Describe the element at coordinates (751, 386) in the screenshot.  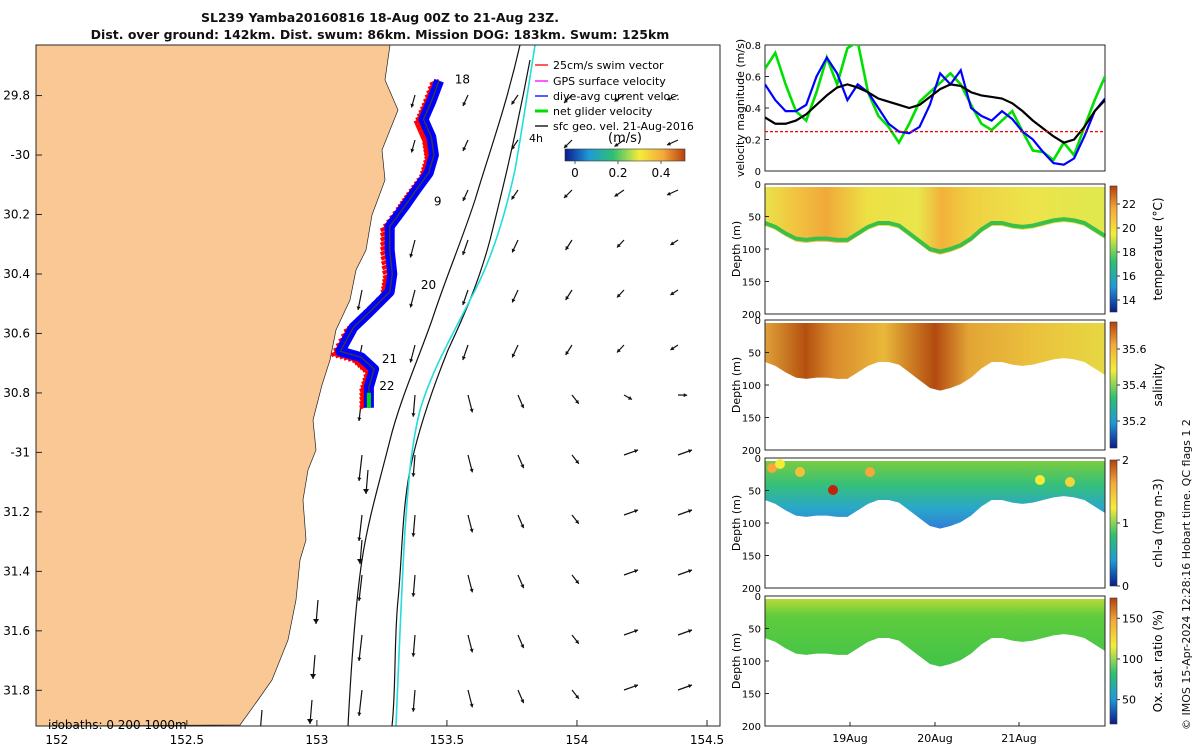
I see `salinity-ytick-2: 100` at that location.